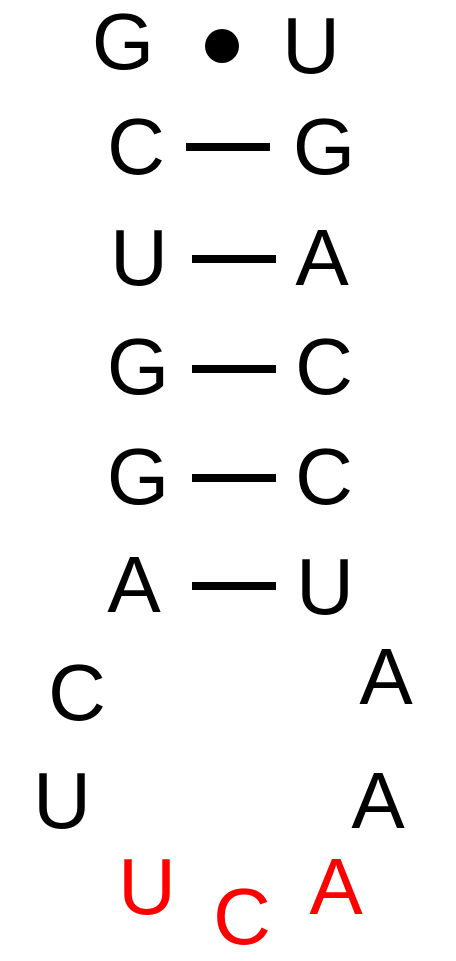 The width and height of the screenshot is (456, 961). Describe the element at coordinates (147, 886) in the screenshot. I see `loop-highlight-base-1: U` at that location.